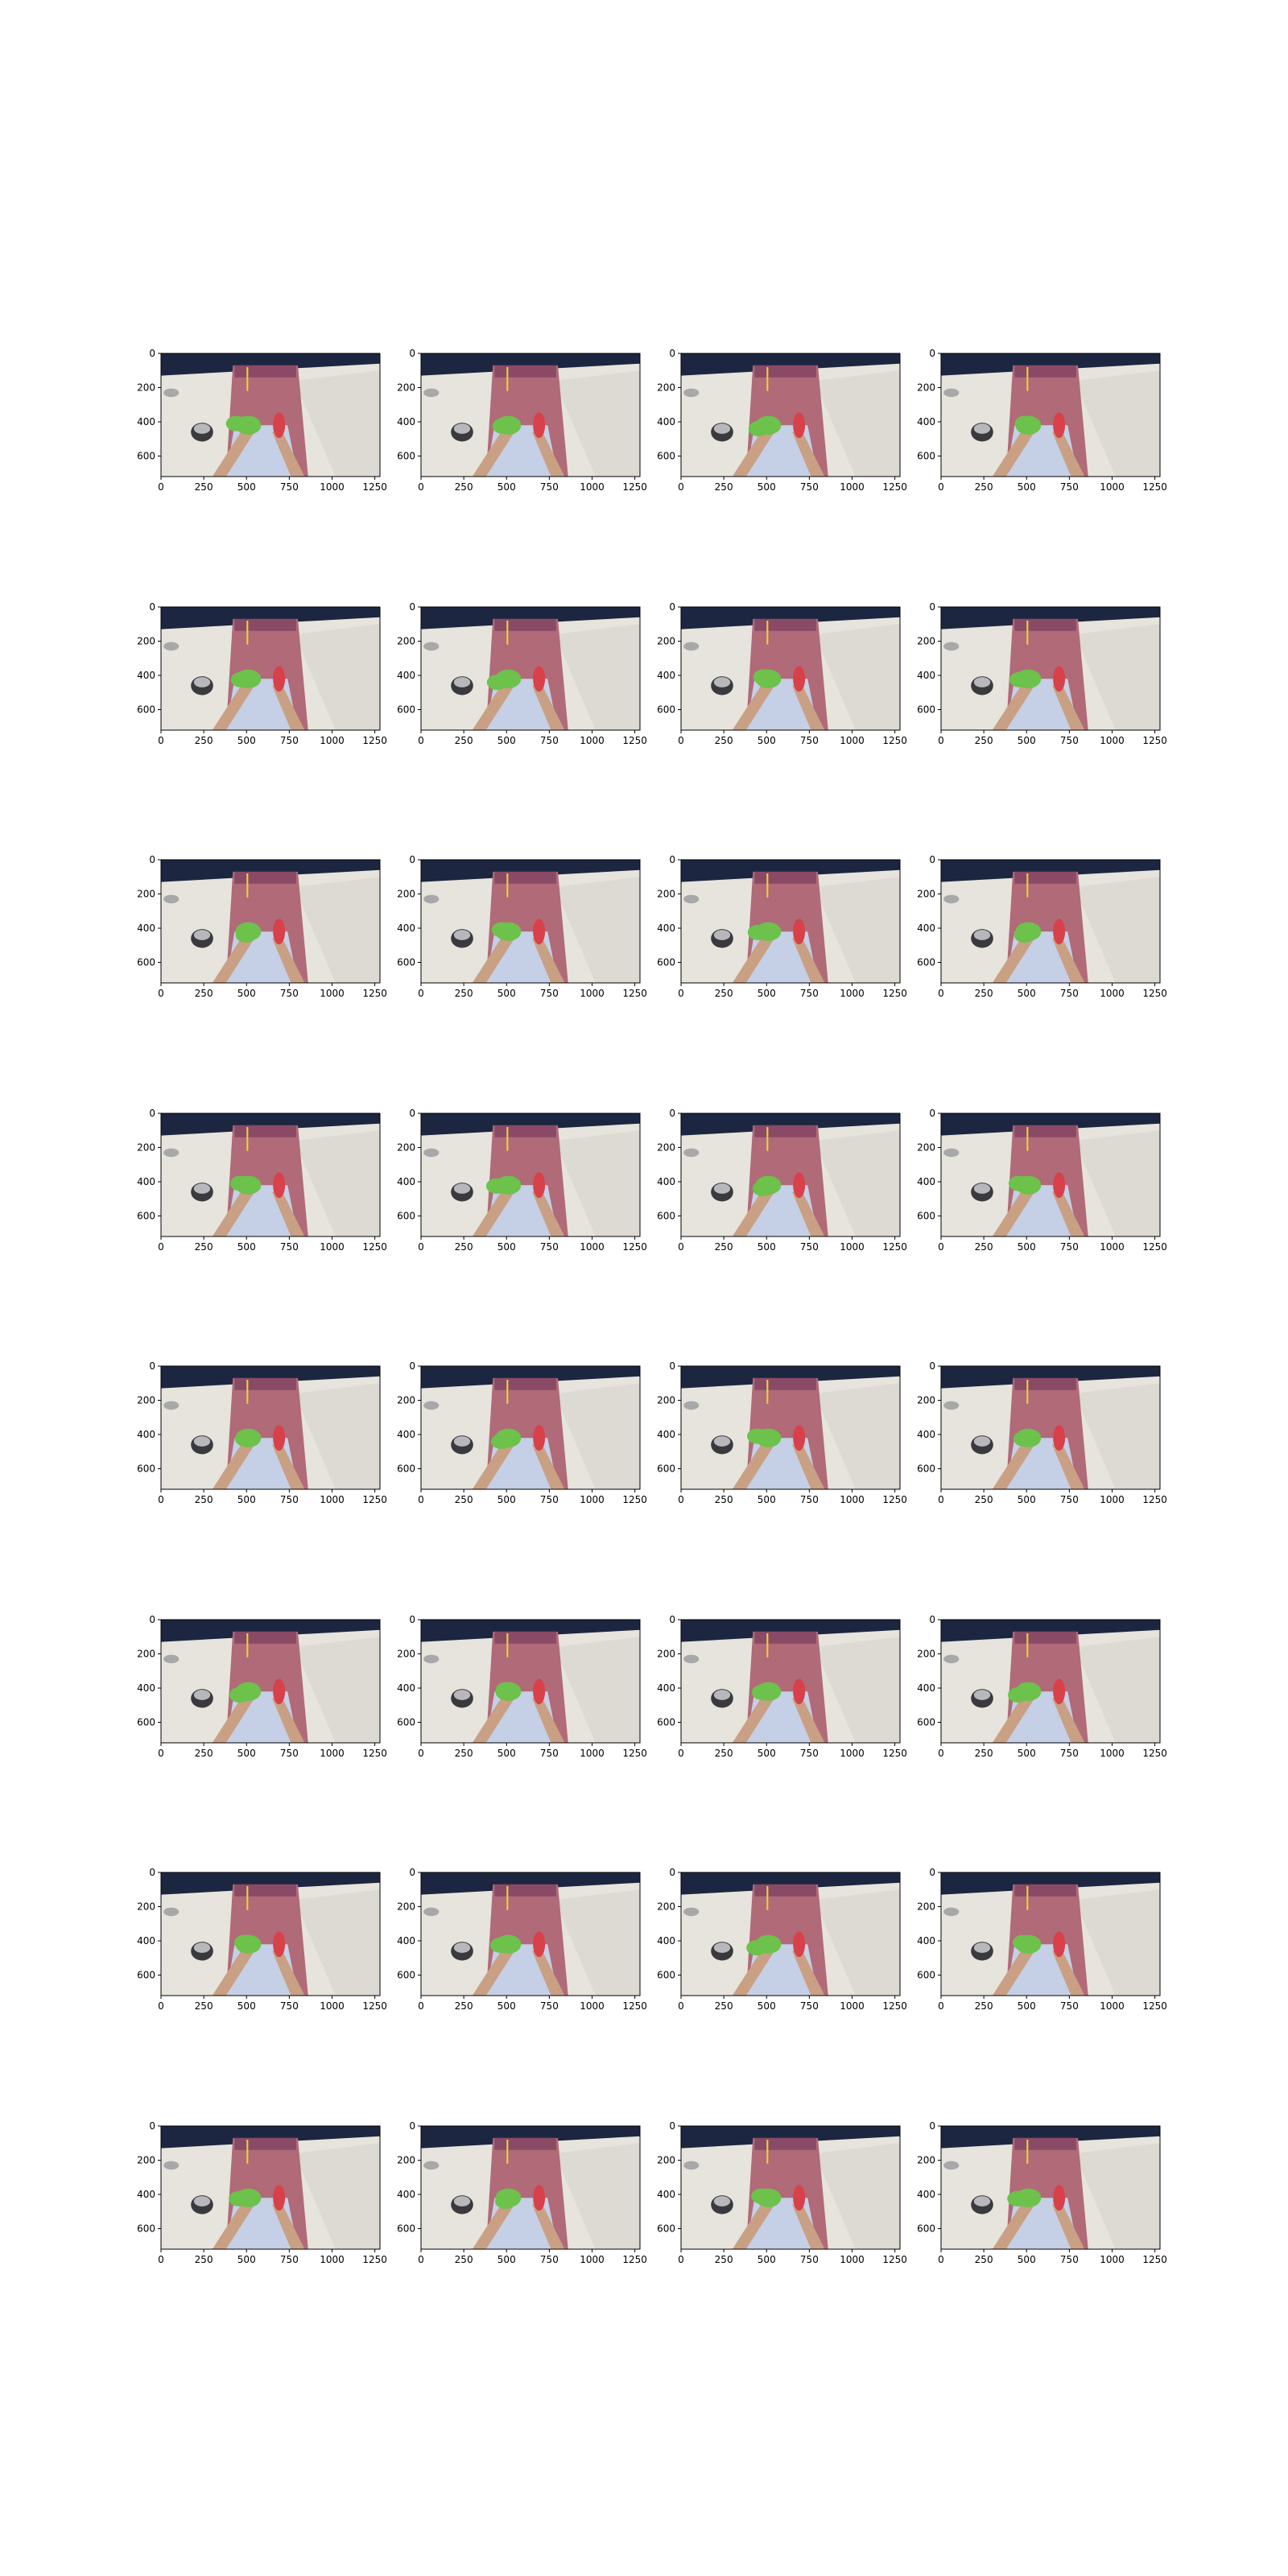 The image size is (1288, 2576). Describe the element at coordinates (262, 1432) in the screenshot. I see `panel-17: 0 250 500 750 1000 1250 0 200 400 600` at that location.